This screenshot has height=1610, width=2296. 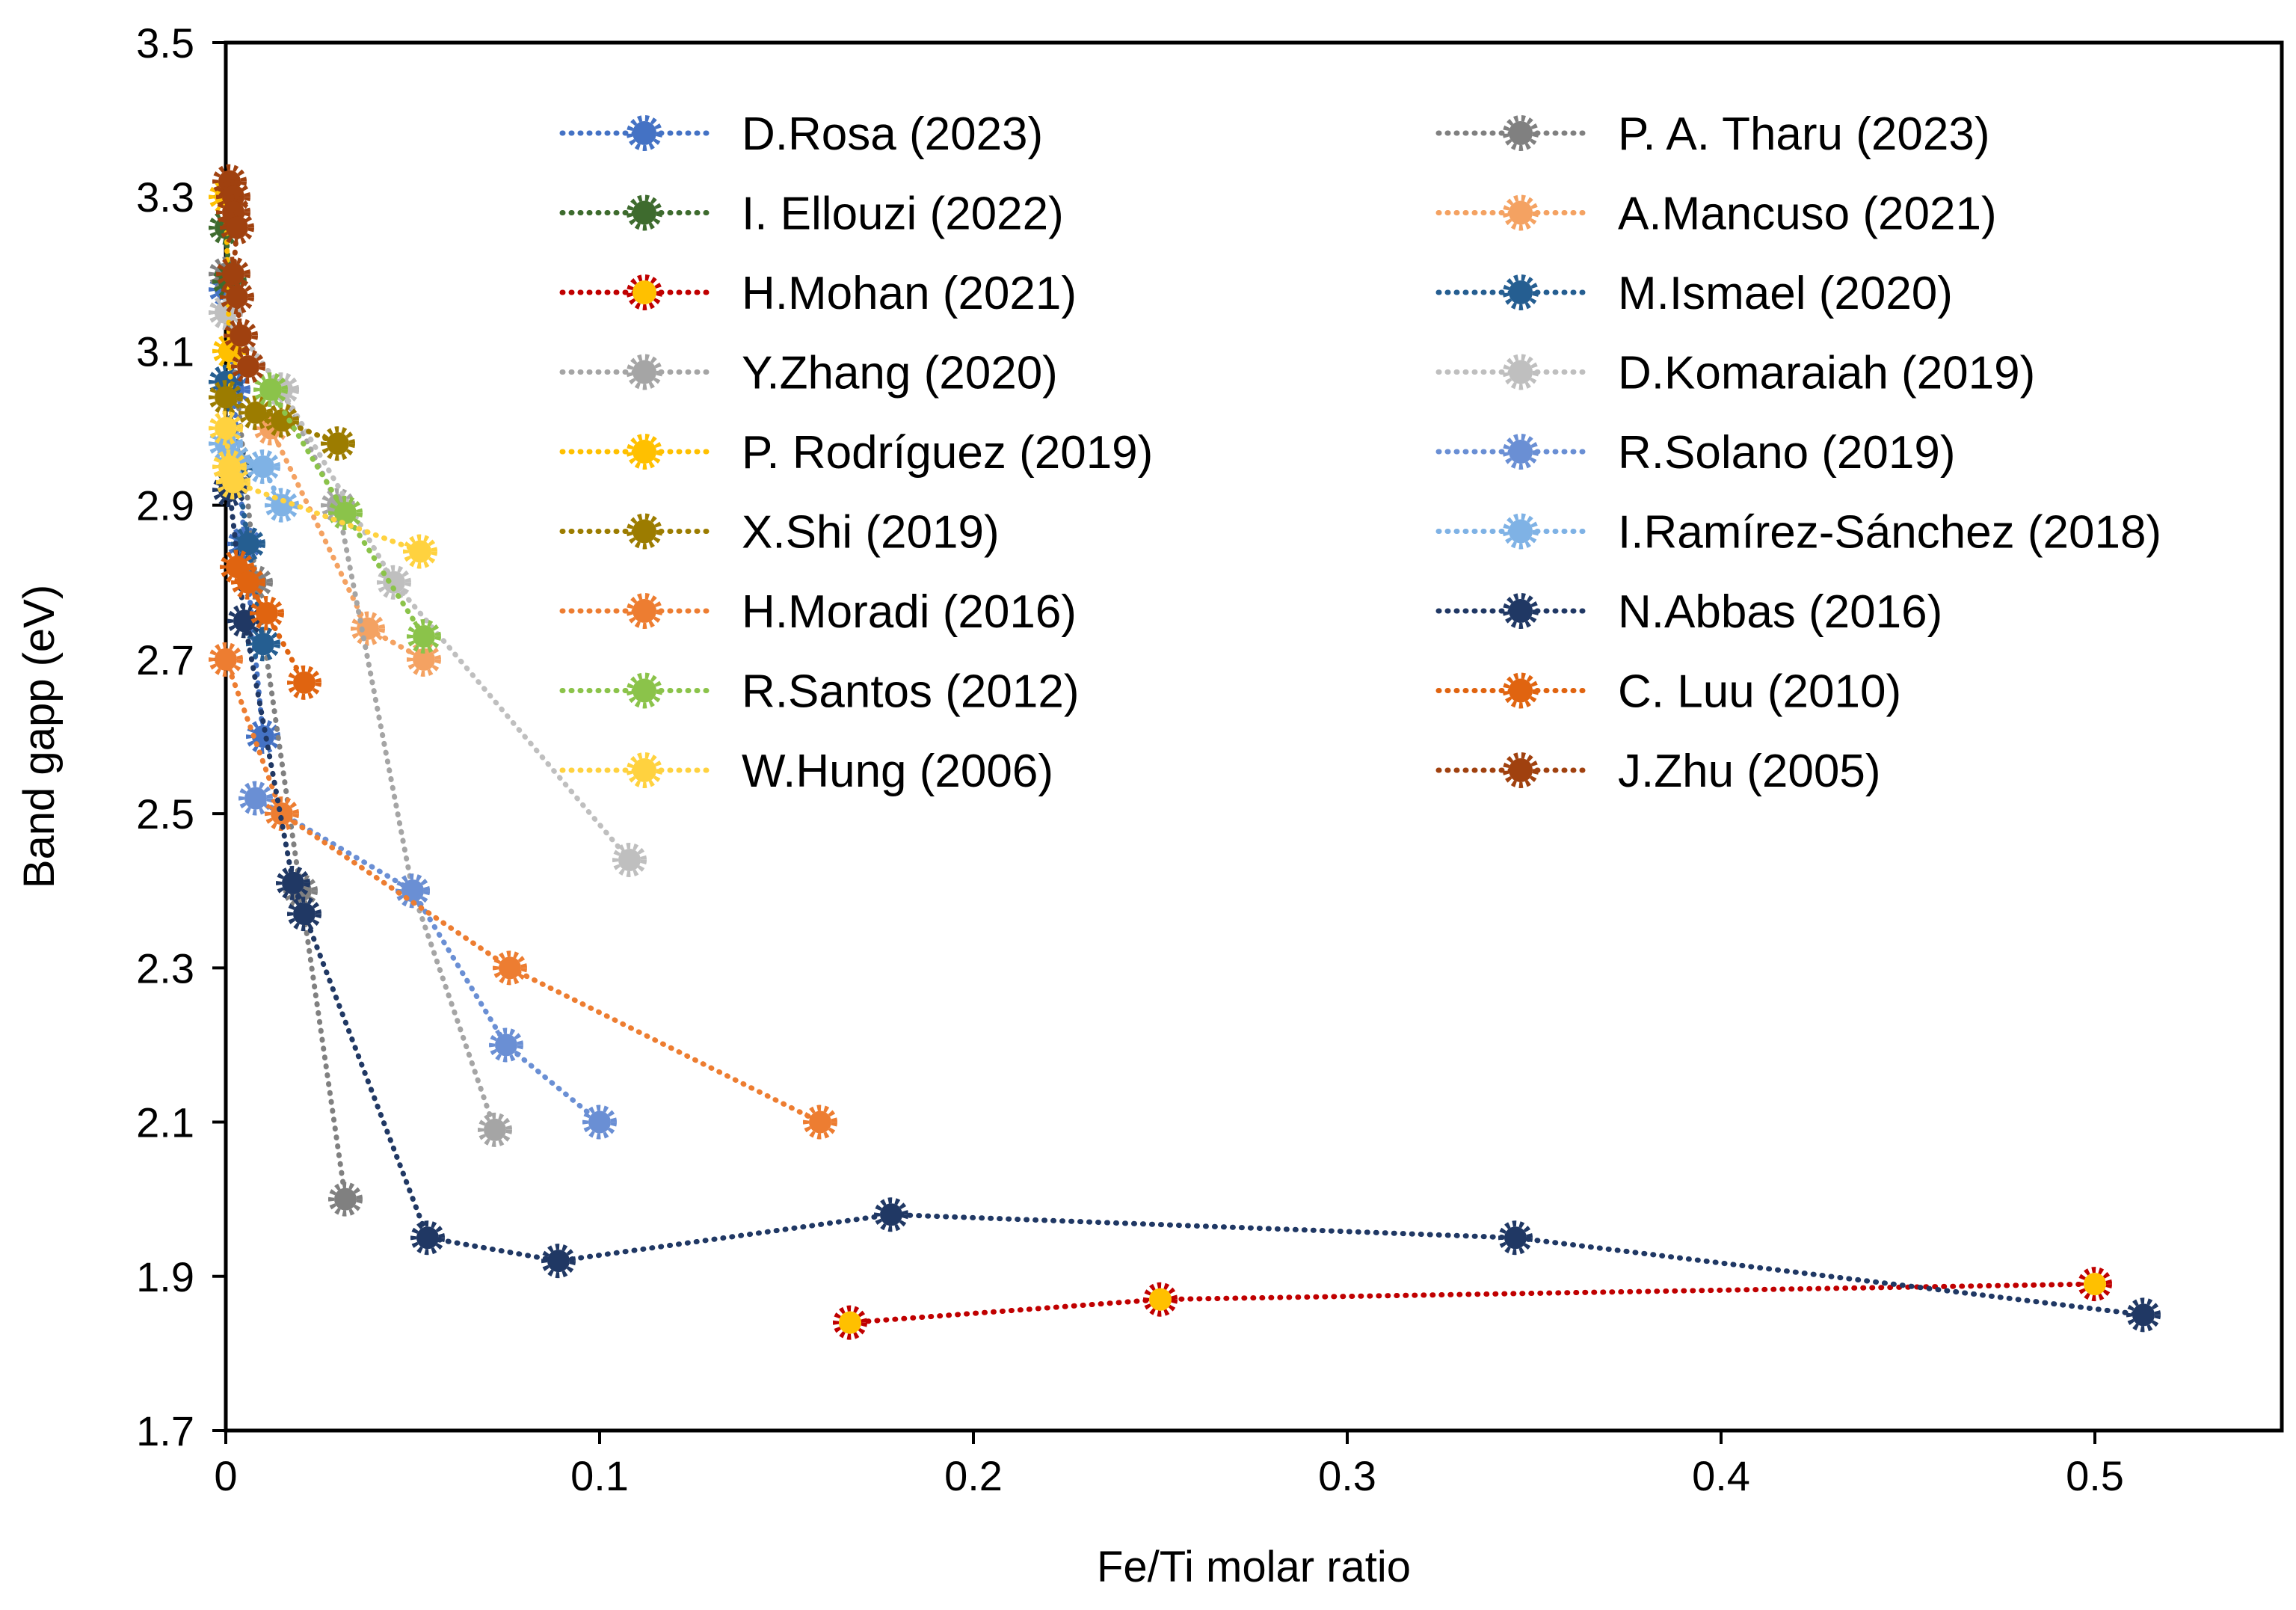 What do you see at coordinates (1472, 1303) in the screenshot?
I see `series-h-mohan-2021` at bounding box center [1472, 1303].